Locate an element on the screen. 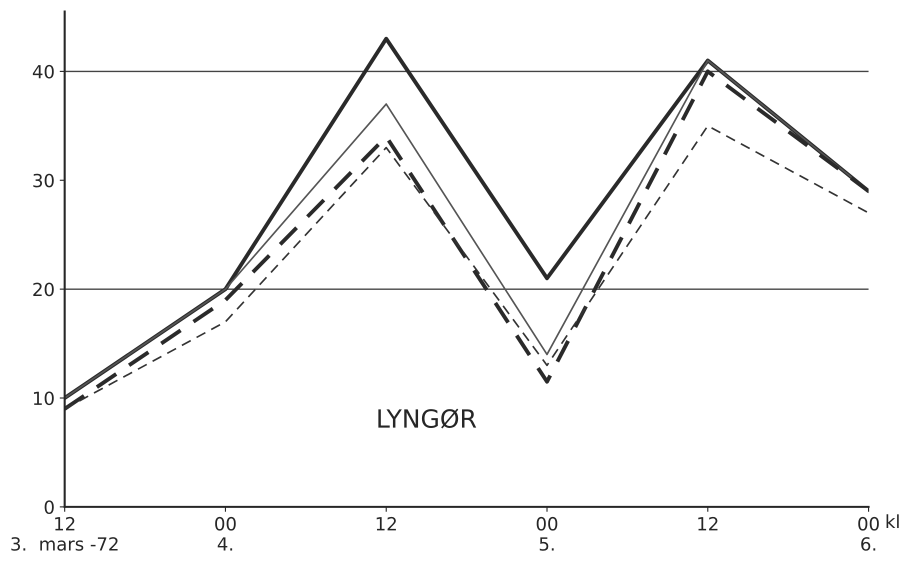  y-tick-label: 0 is located at coordinates (49, 507).